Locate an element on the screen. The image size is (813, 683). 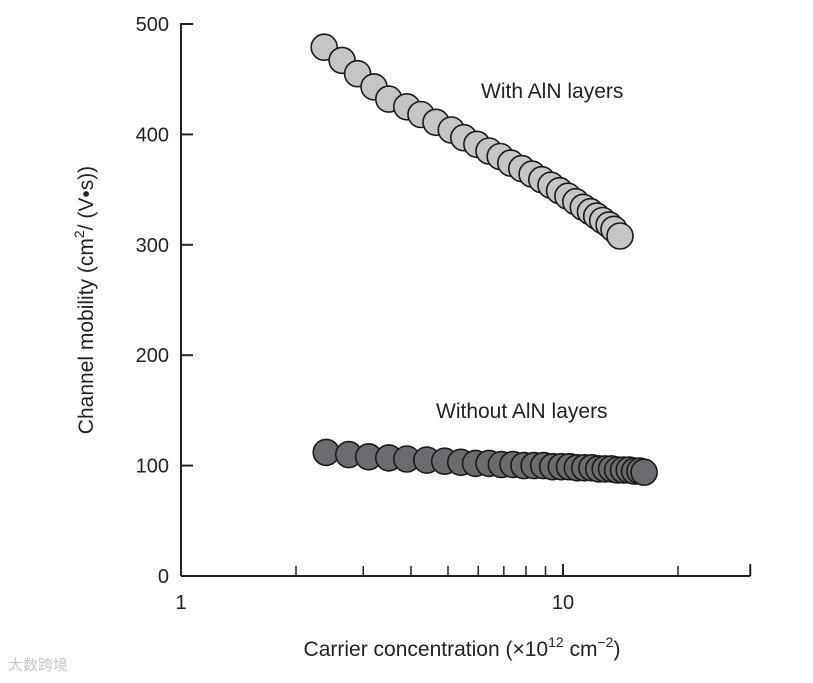
y-tick-label: 100 is located at coordinates (152, 467).